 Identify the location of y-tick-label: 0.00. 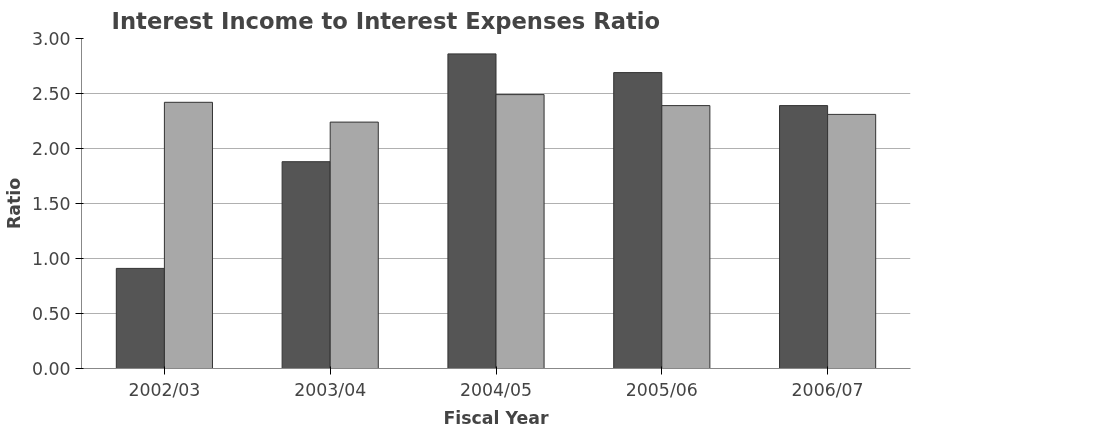
(51, 369).